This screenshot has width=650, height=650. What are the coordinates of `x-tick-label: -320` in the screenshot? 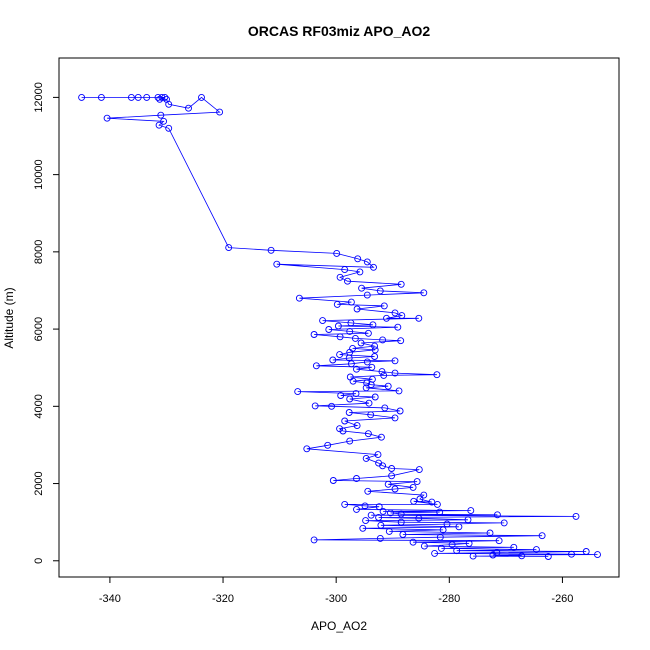 It's located at (223, 599).